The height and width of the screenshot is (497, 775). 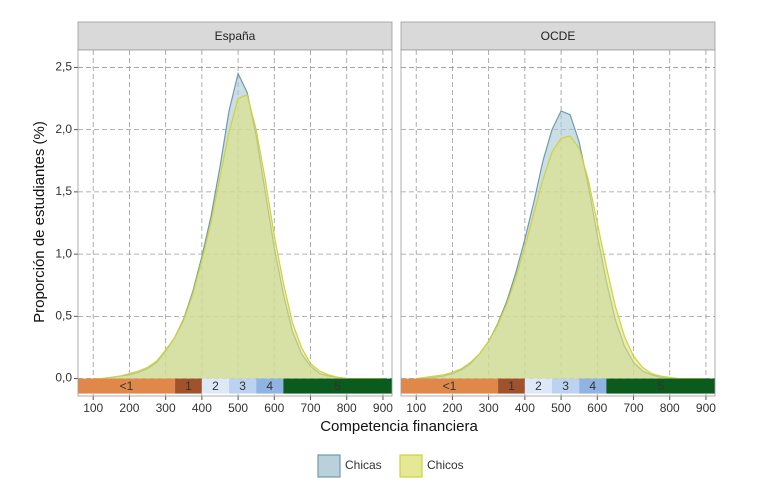 I want to click on y-tick-label: 0,0, so click(x=63, y=378).